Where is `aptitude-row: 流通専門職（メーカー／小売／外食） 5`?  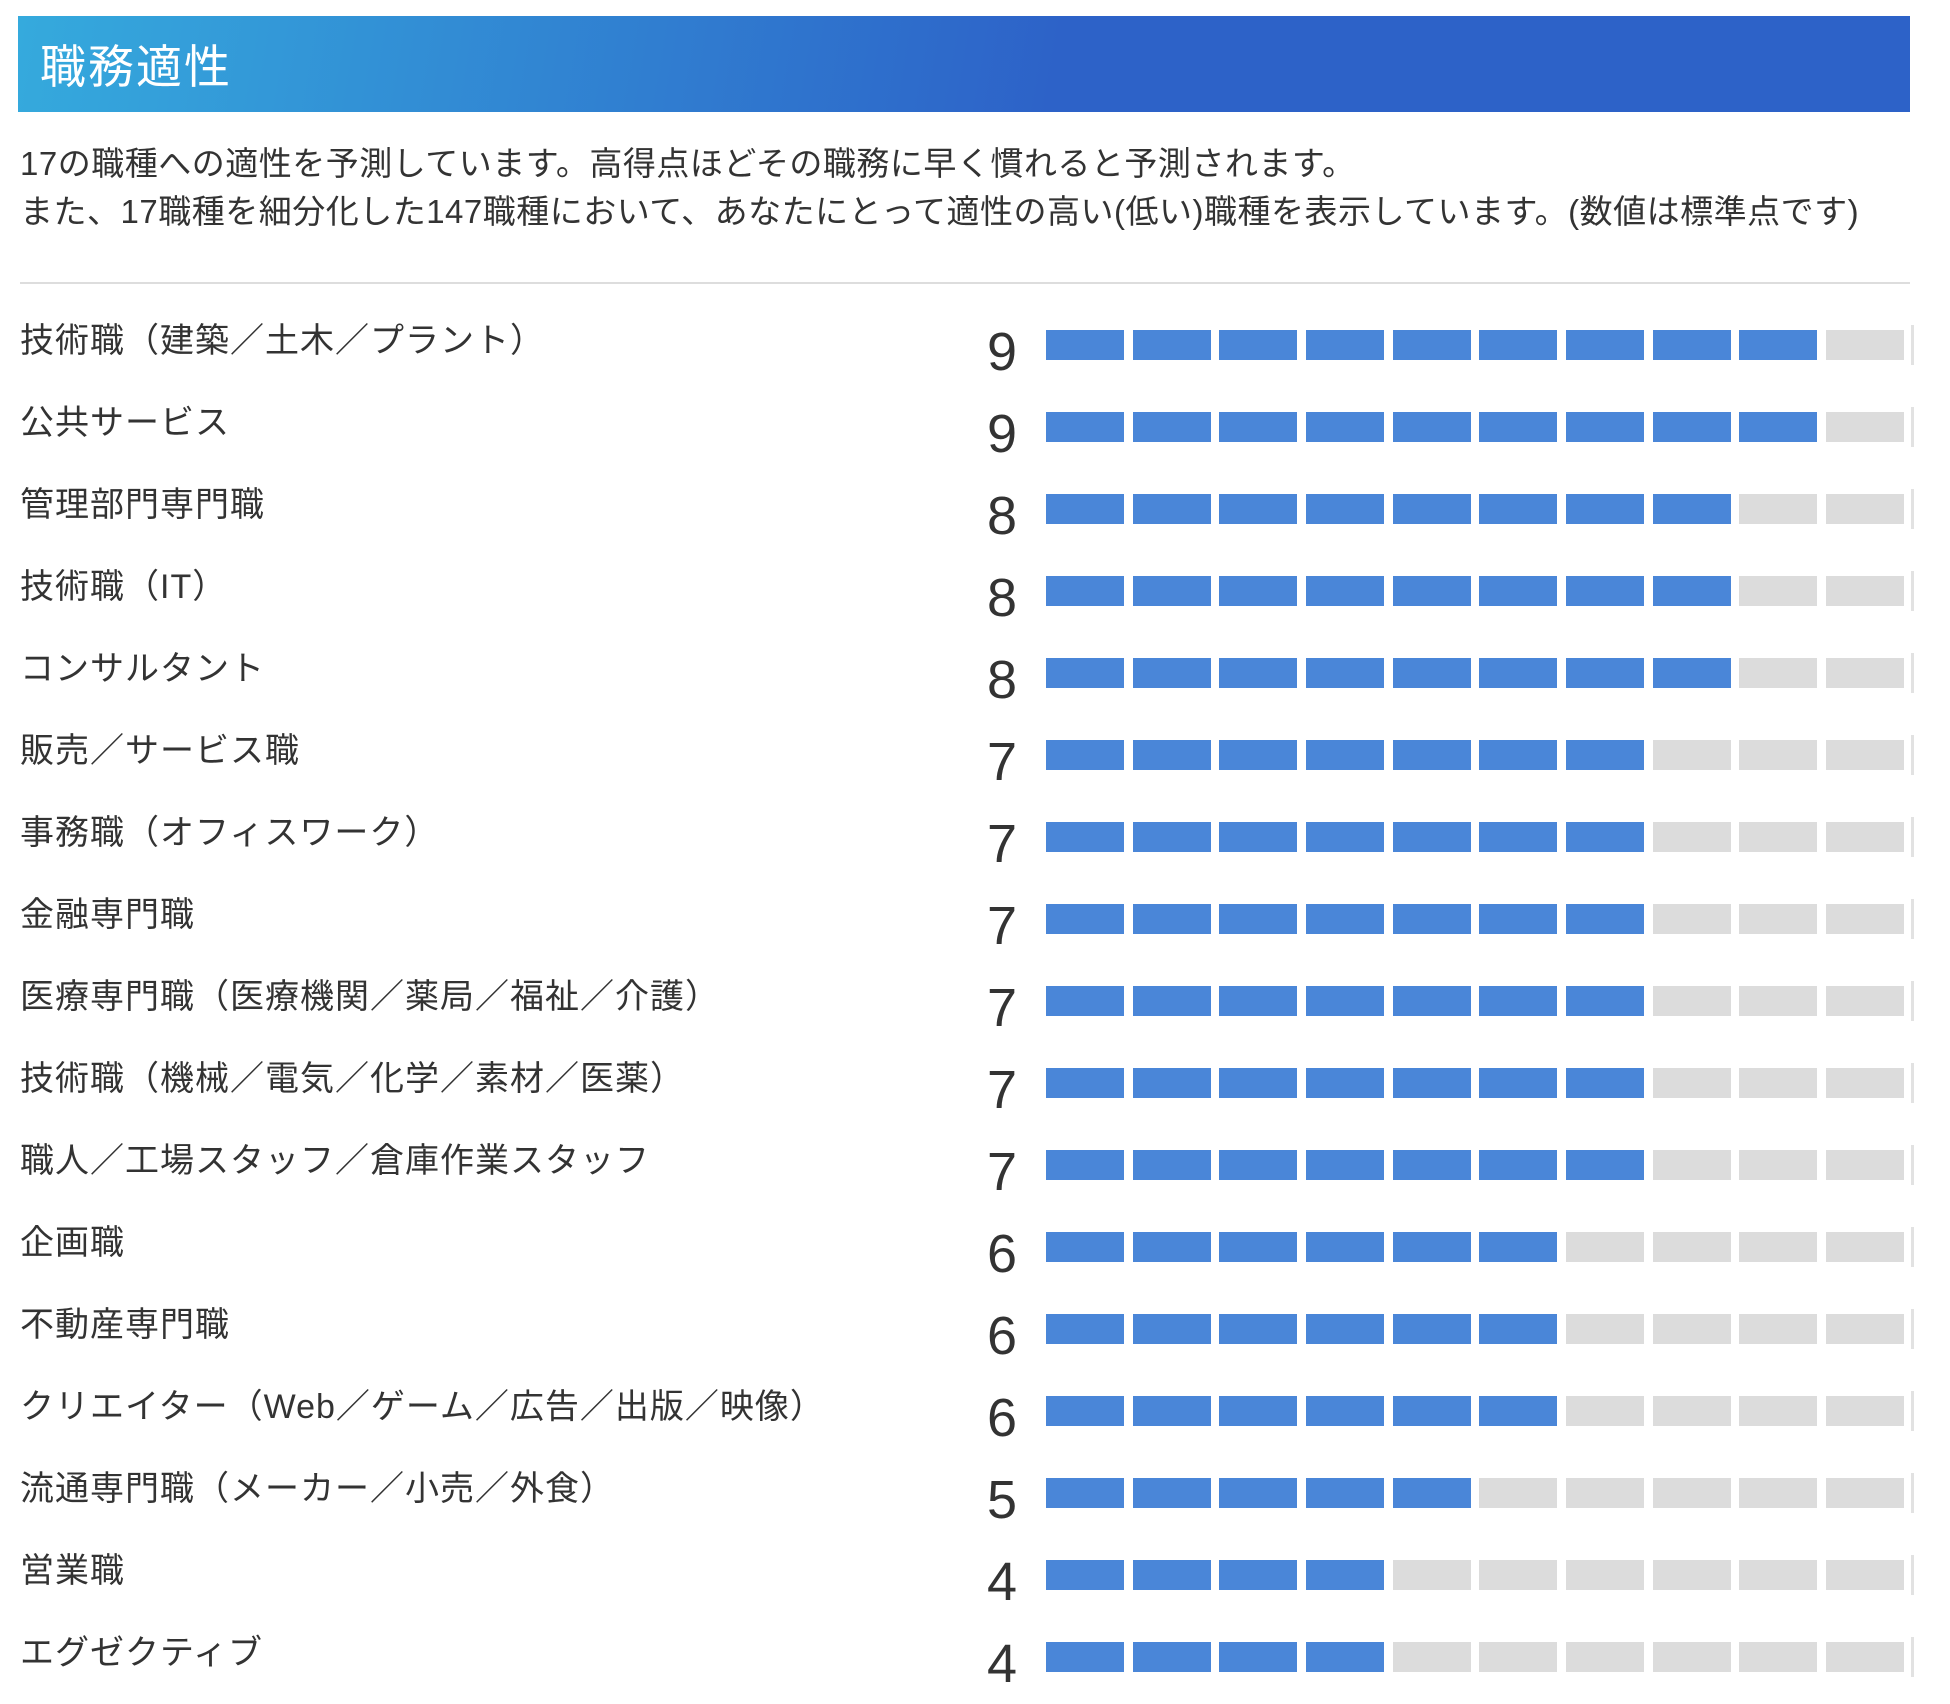 aptitude-row: 流通専門職（メーカー／小売／外食） 5 is located at coordinates (975, 1493).